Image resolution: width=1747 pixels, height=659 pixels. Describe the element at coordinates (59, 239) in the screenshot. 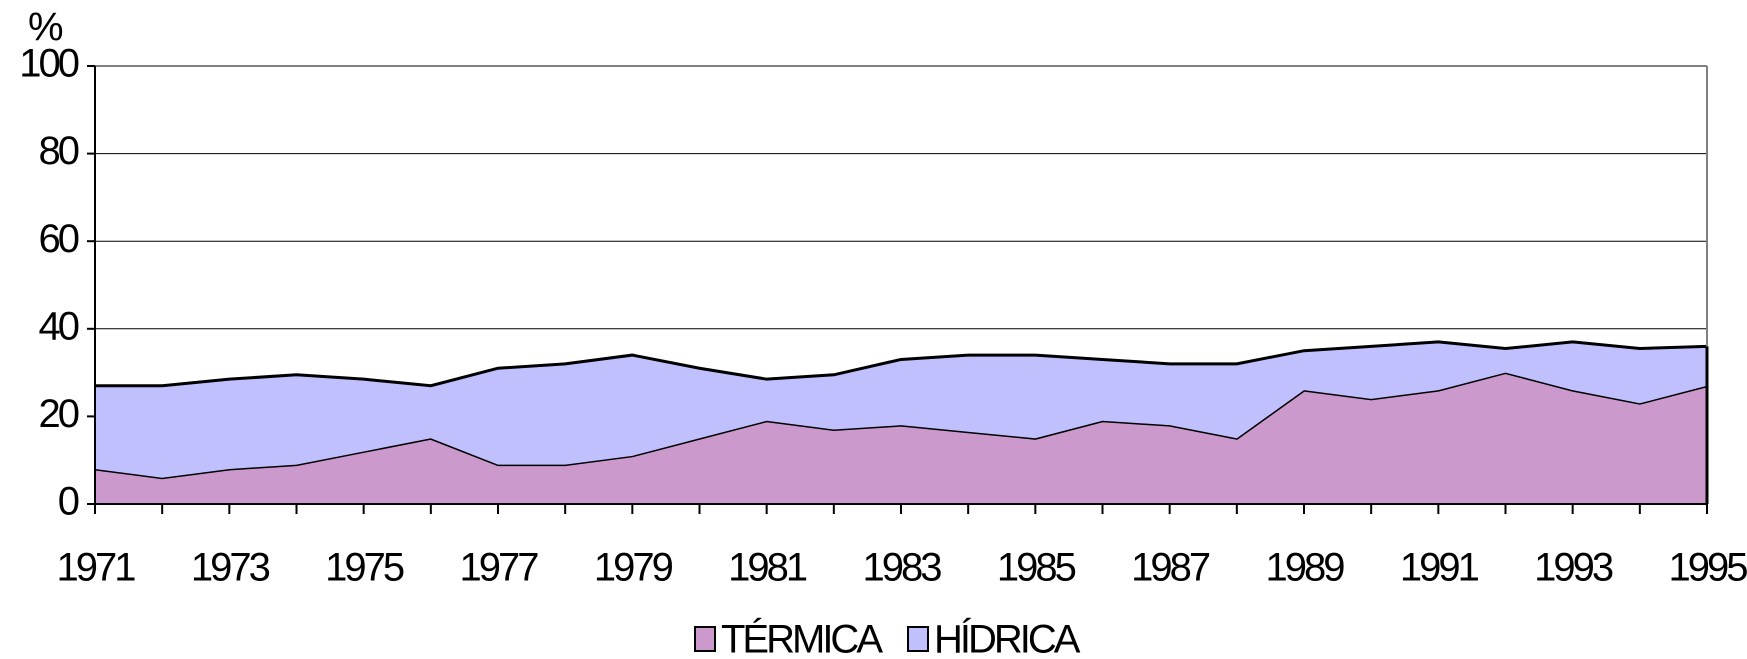

I see `y-tick-label: 60` at that location.